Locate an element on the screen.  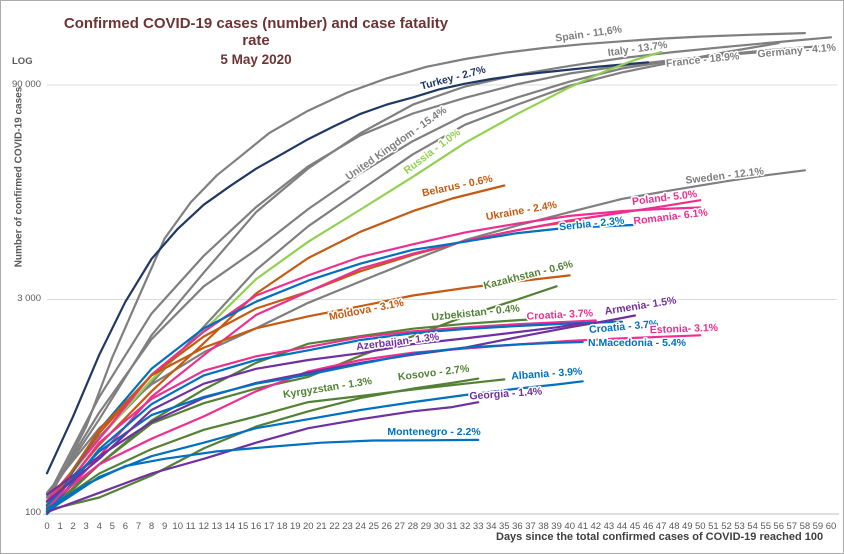
series-label-albania: Albania - 3.9% is located at coordinates (547, 373).